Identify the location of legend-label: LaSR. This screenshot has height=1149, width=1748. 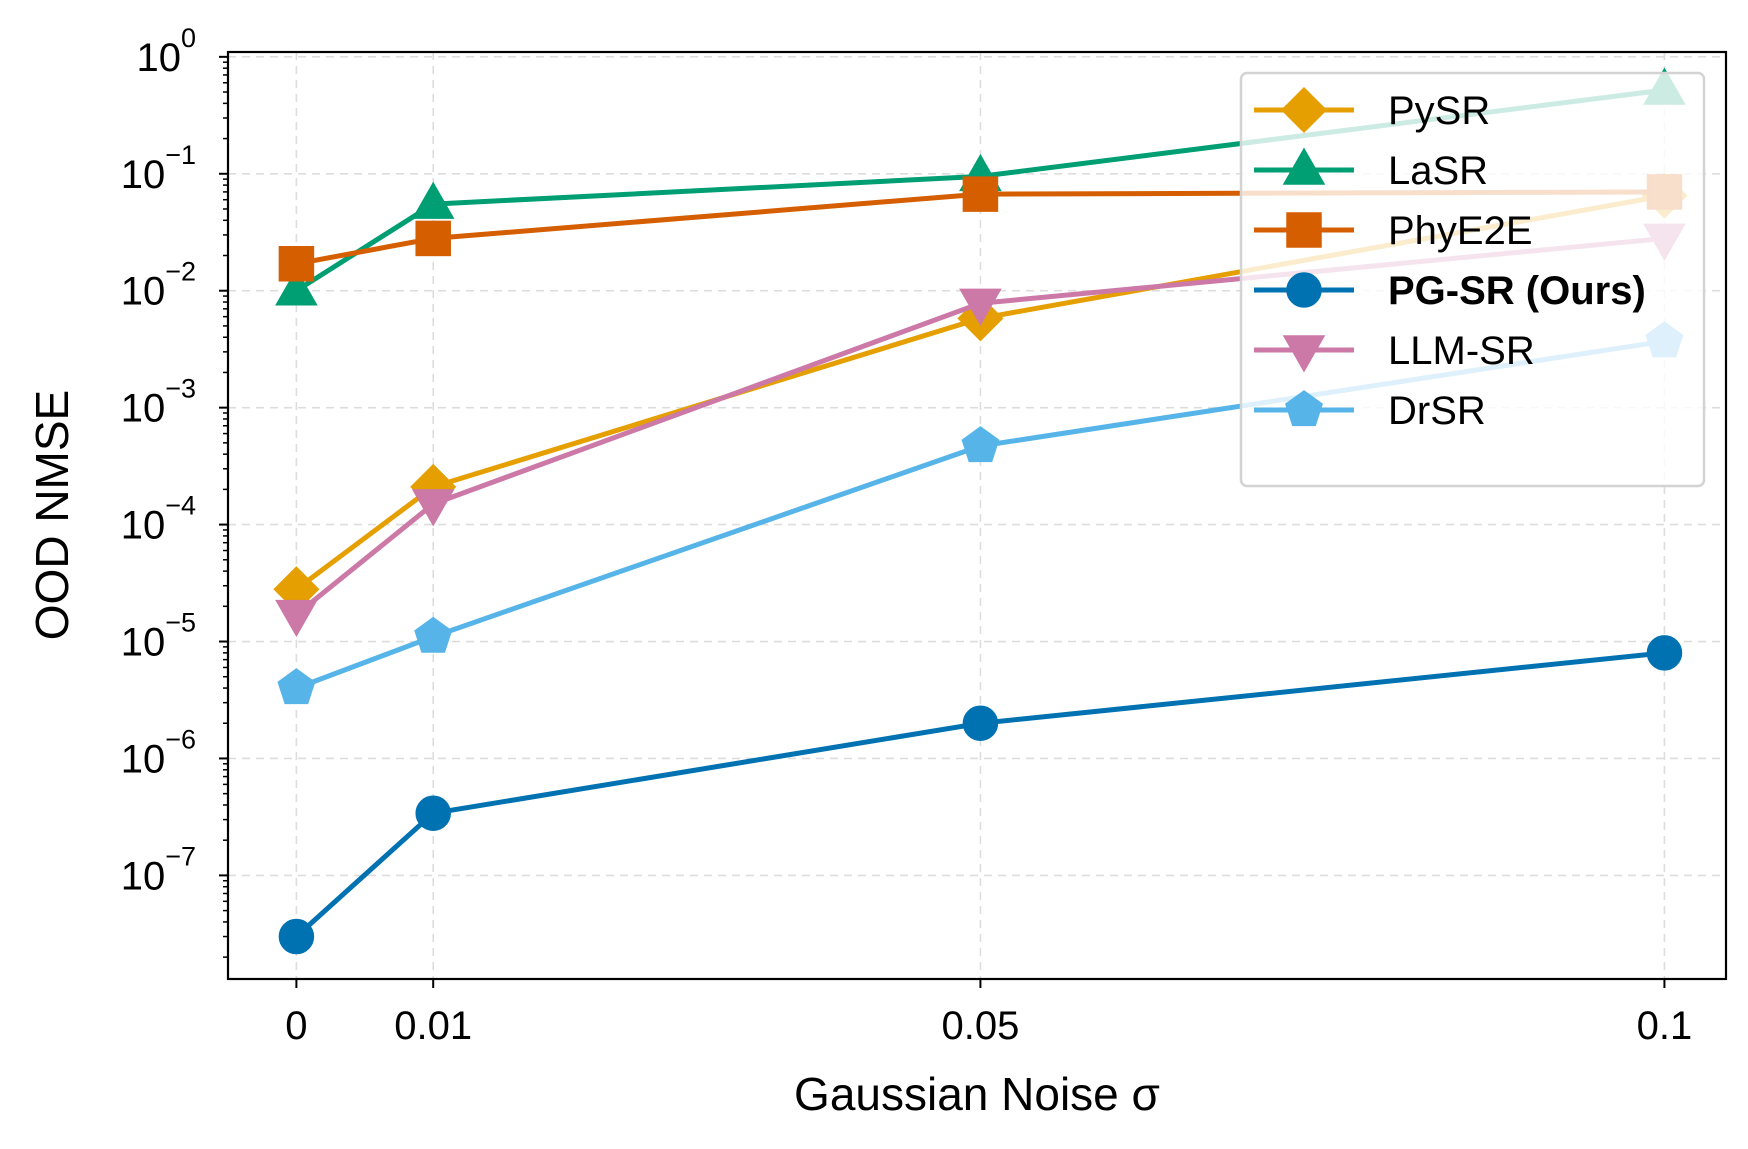
(1438, 171).